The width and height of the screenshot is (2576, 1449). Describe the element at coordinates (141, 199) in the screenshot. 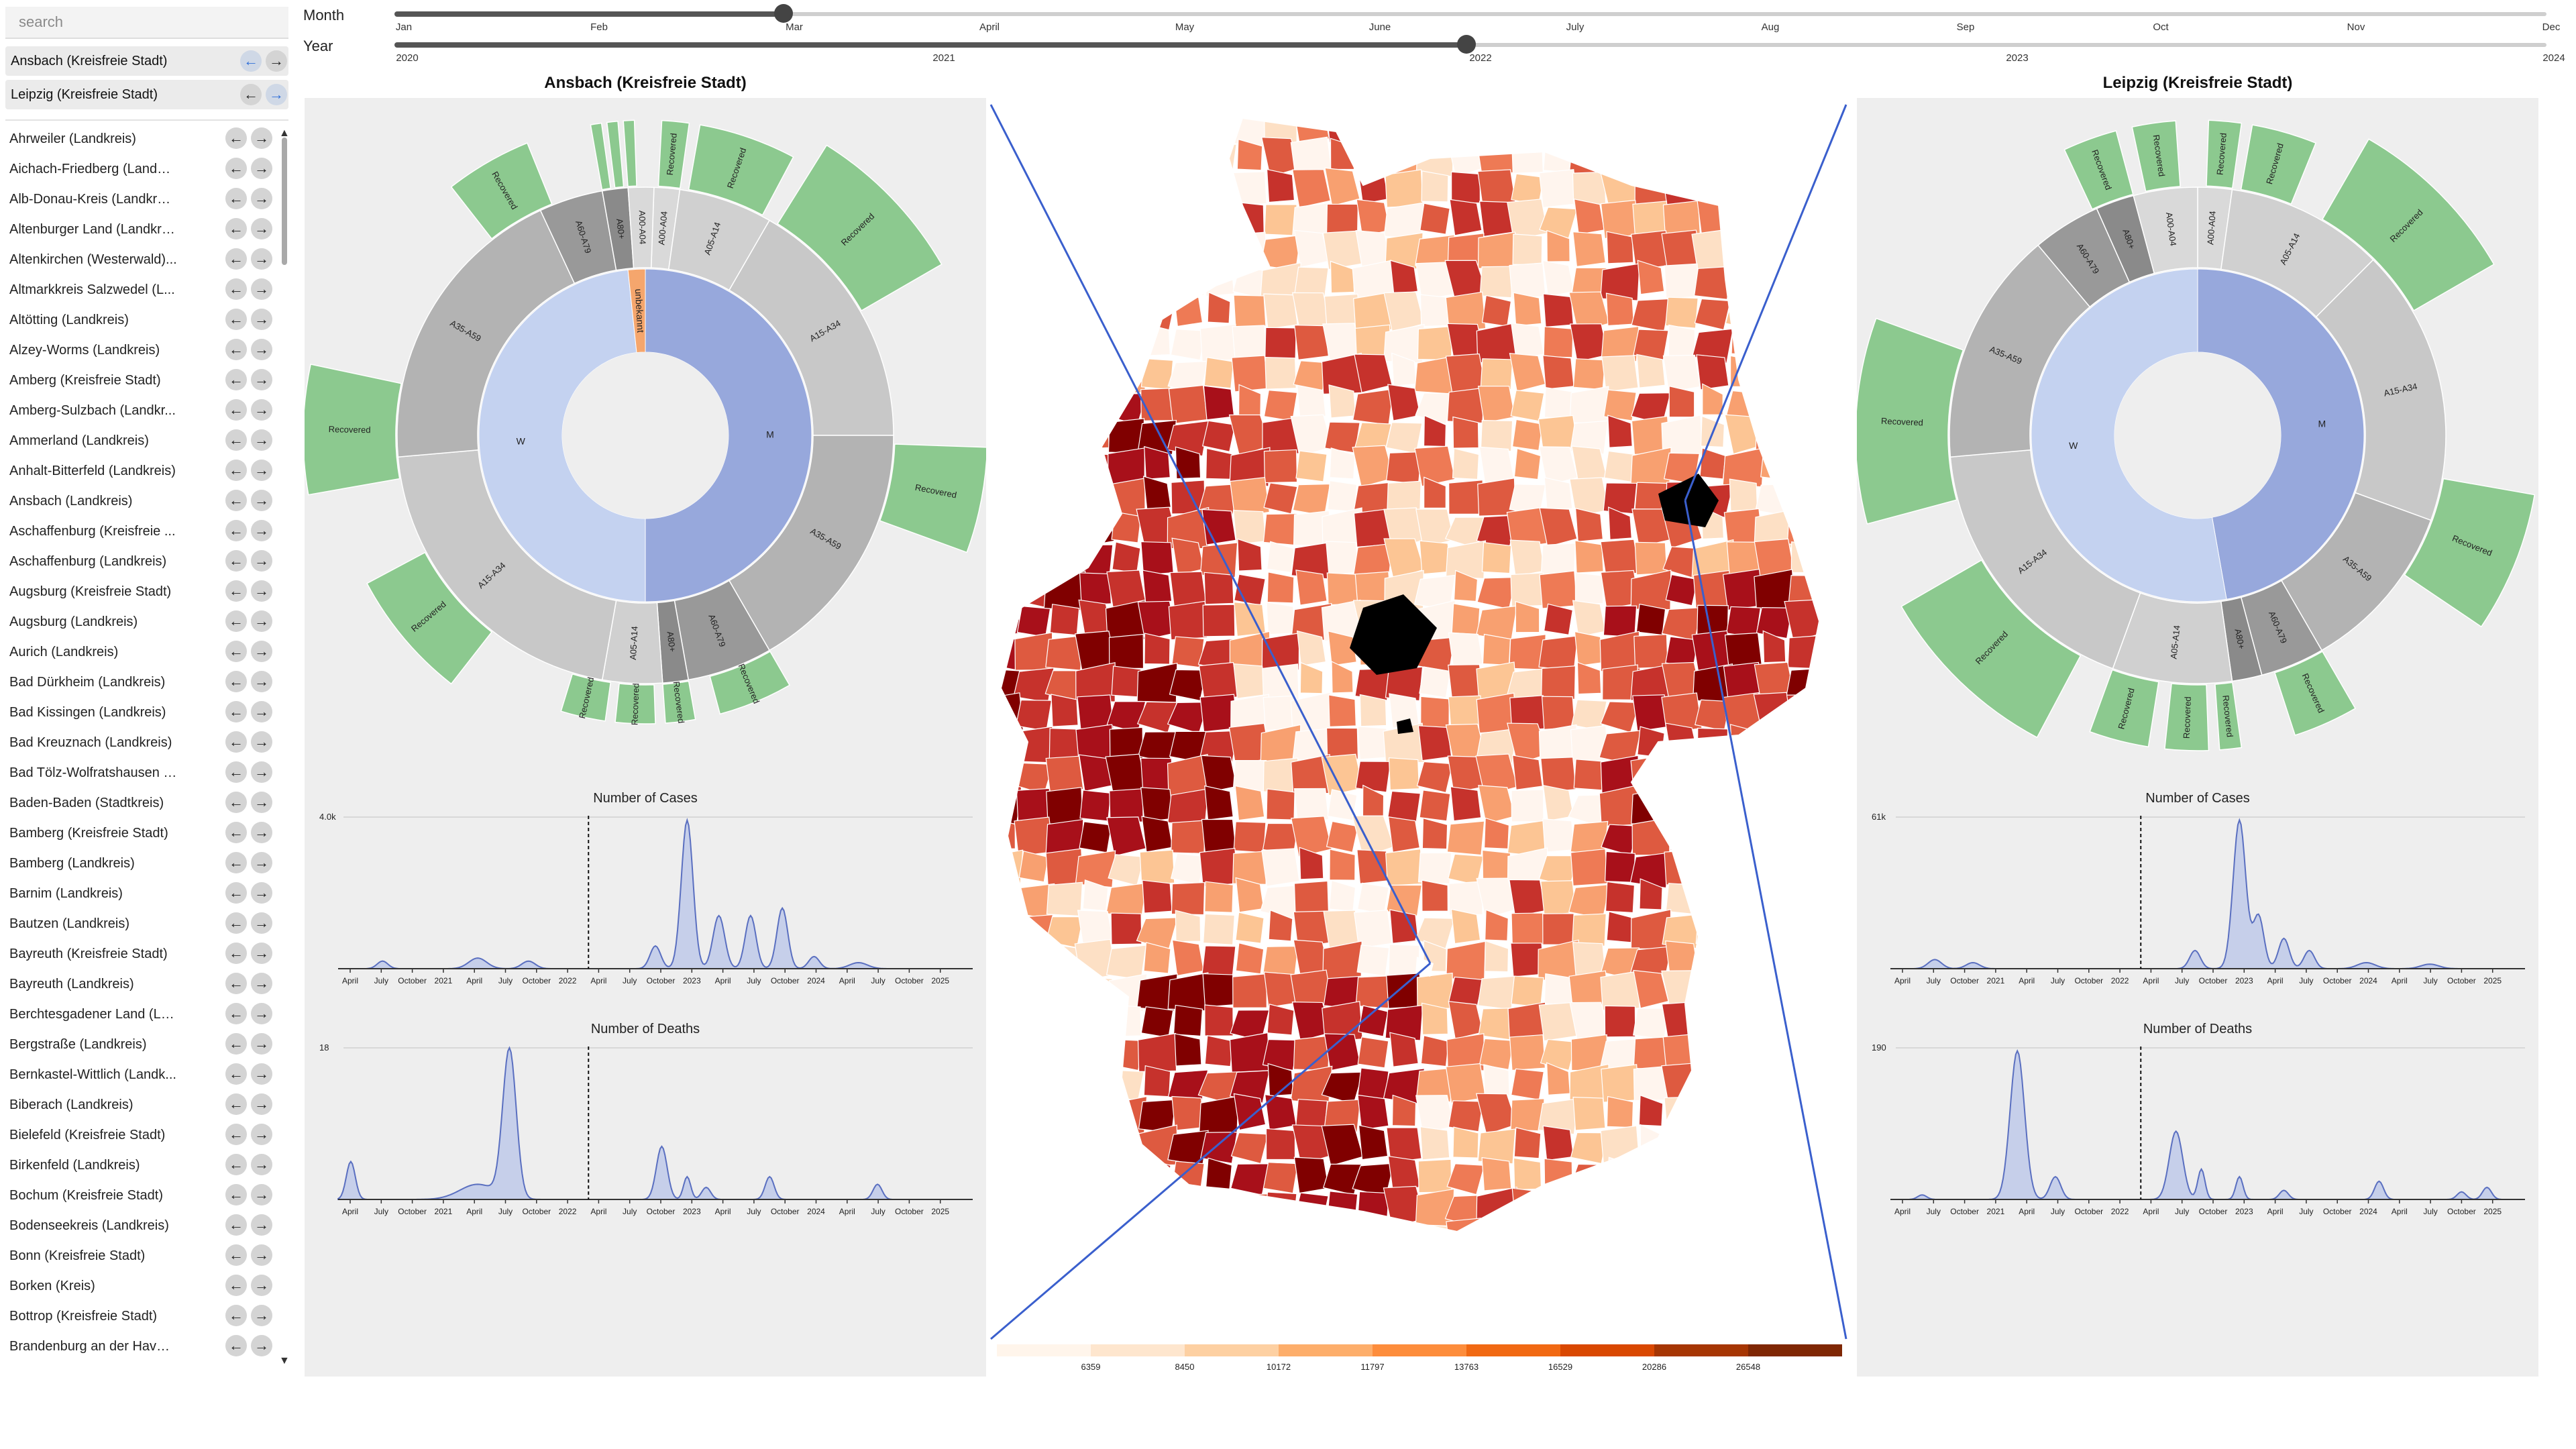

I see `region-list-item: Alb-Donau-Kreis (Landkreis) ← →` at that location.